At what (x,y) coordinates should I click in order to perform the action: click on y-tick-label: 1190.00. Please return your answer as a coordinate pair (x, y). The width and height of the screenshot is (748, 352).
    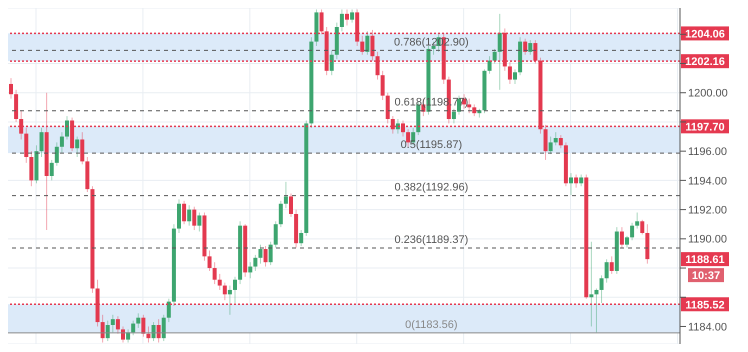
    Looking at the image, I should click on (707, 240).